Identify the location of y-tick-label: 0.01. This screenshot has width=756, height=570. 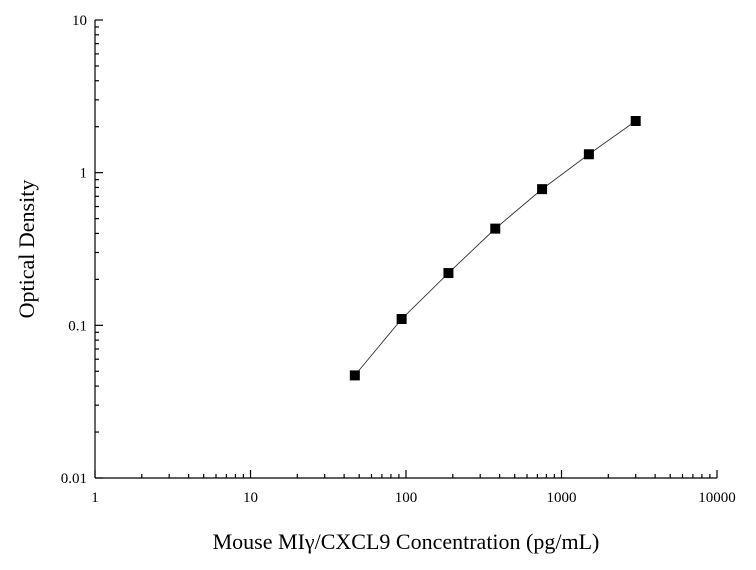
(74, 479).